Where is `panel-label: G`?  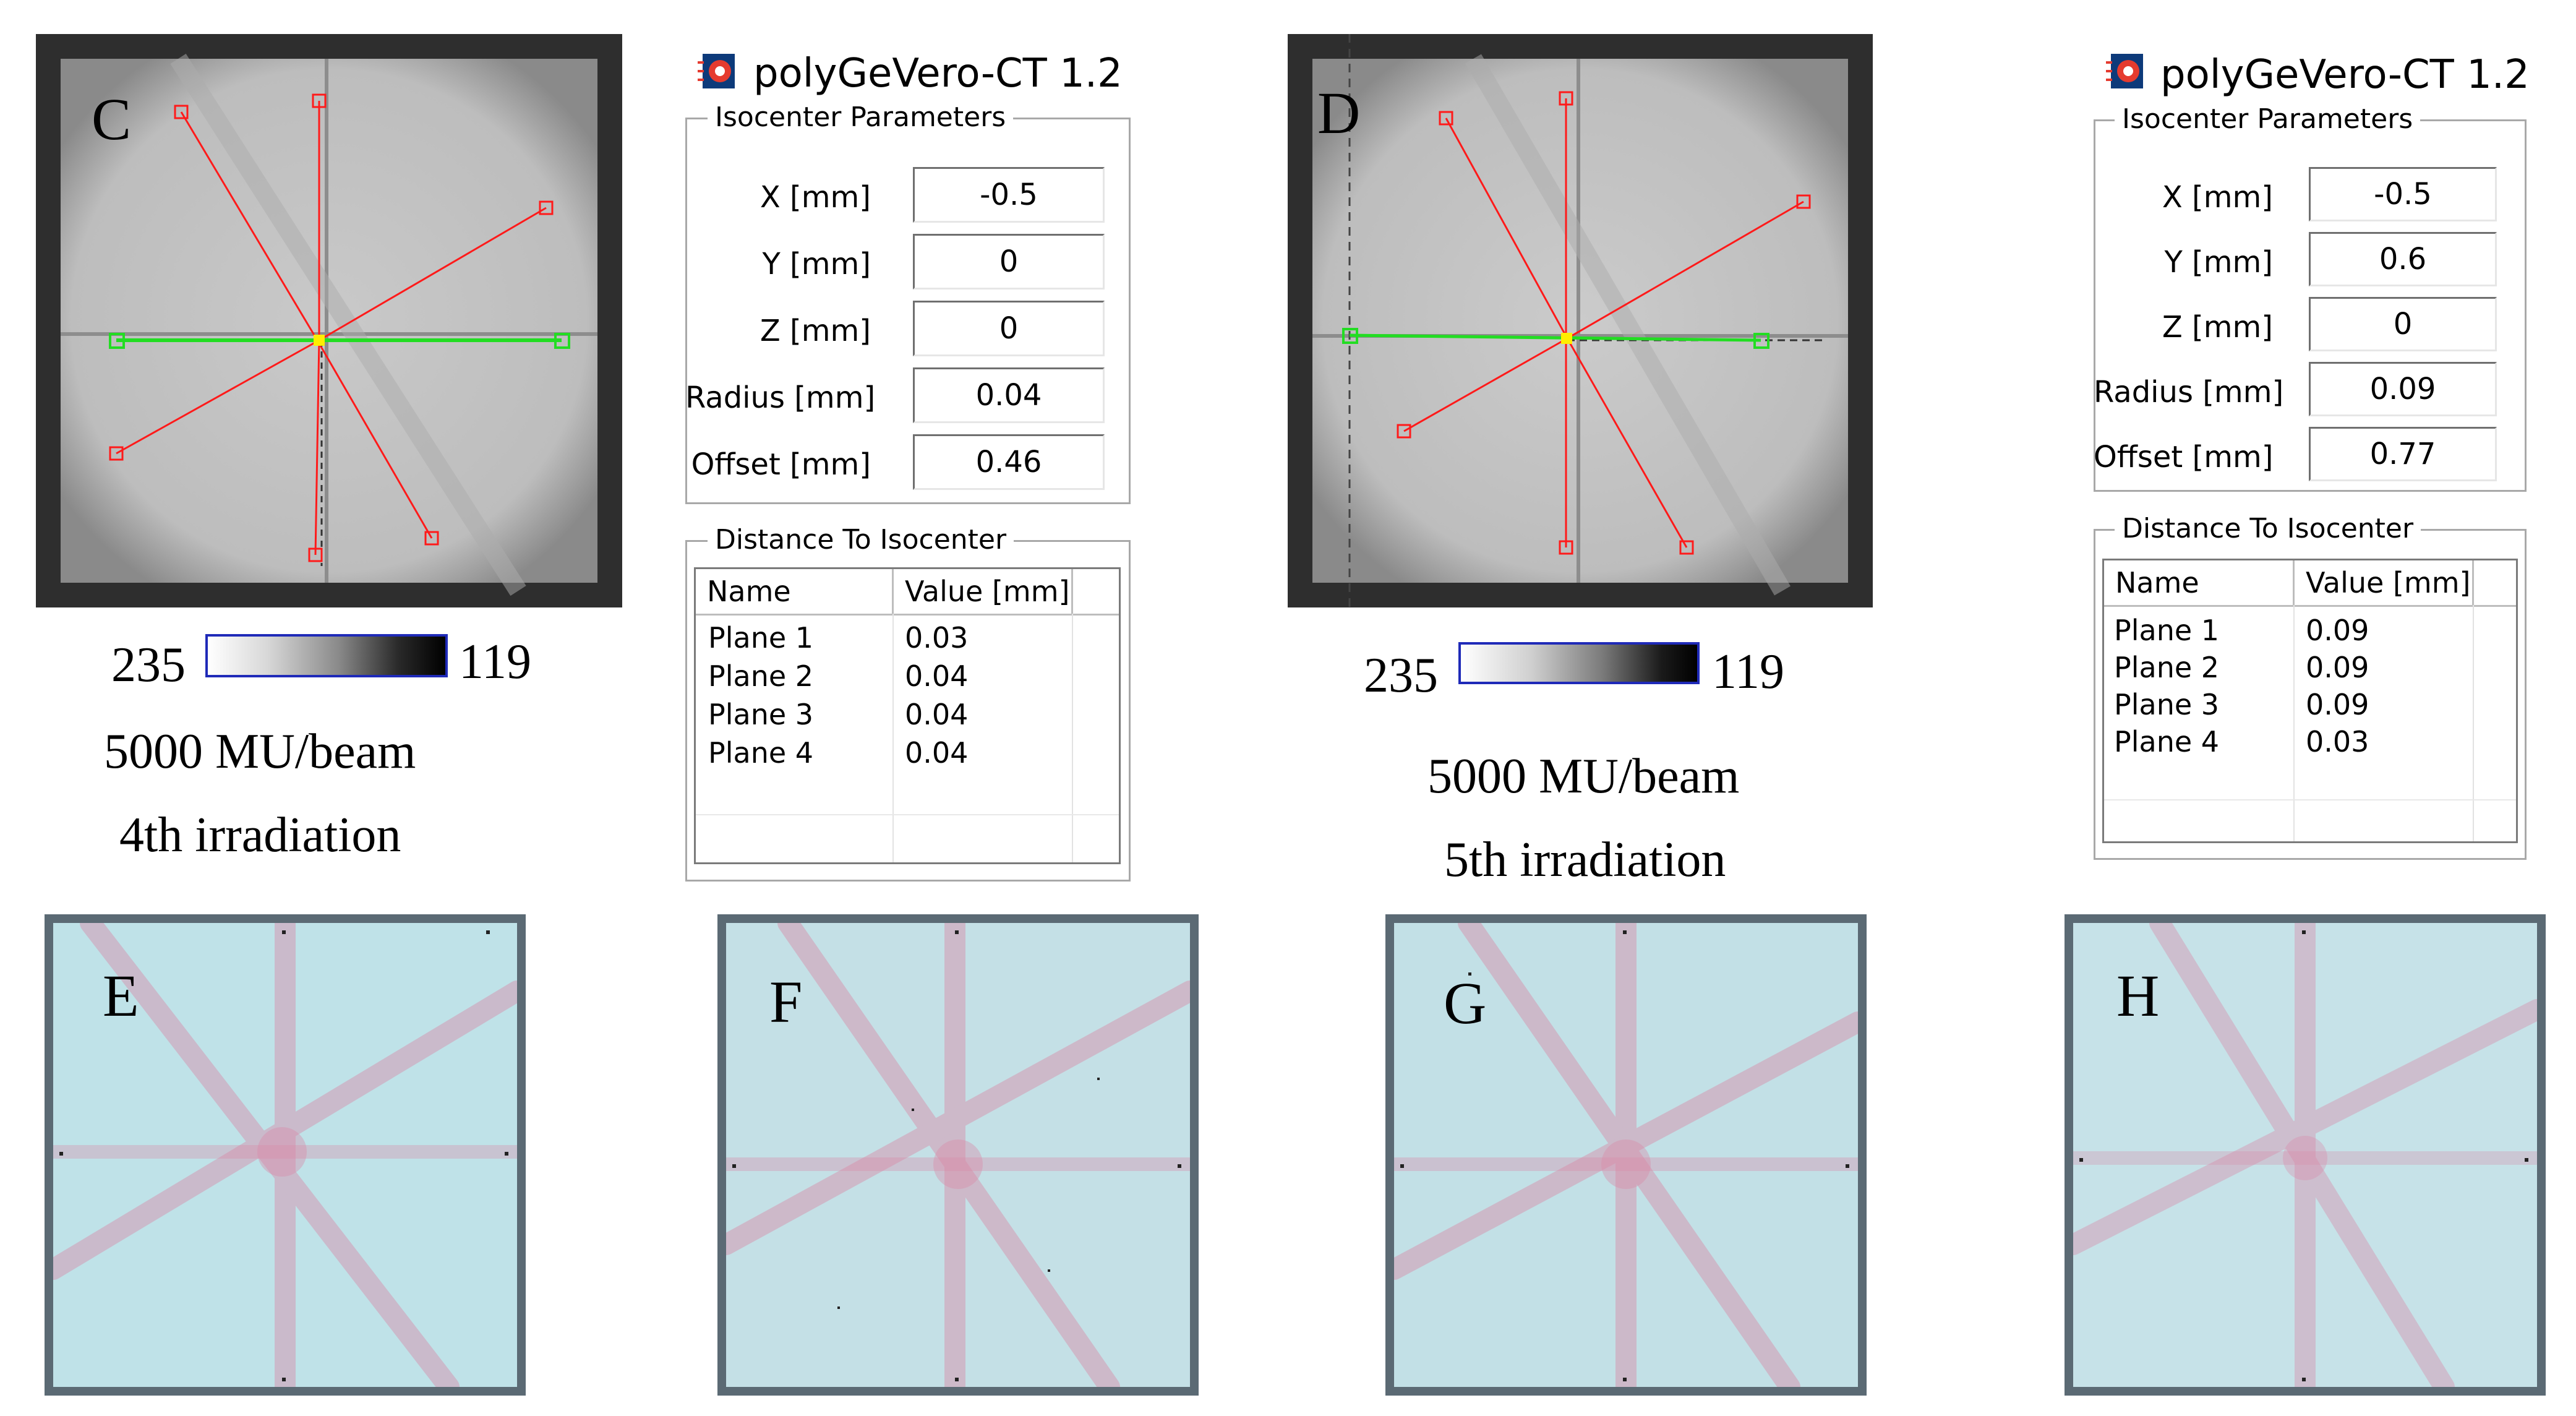
panel-label: G is located at coordinates (1466, 1003).